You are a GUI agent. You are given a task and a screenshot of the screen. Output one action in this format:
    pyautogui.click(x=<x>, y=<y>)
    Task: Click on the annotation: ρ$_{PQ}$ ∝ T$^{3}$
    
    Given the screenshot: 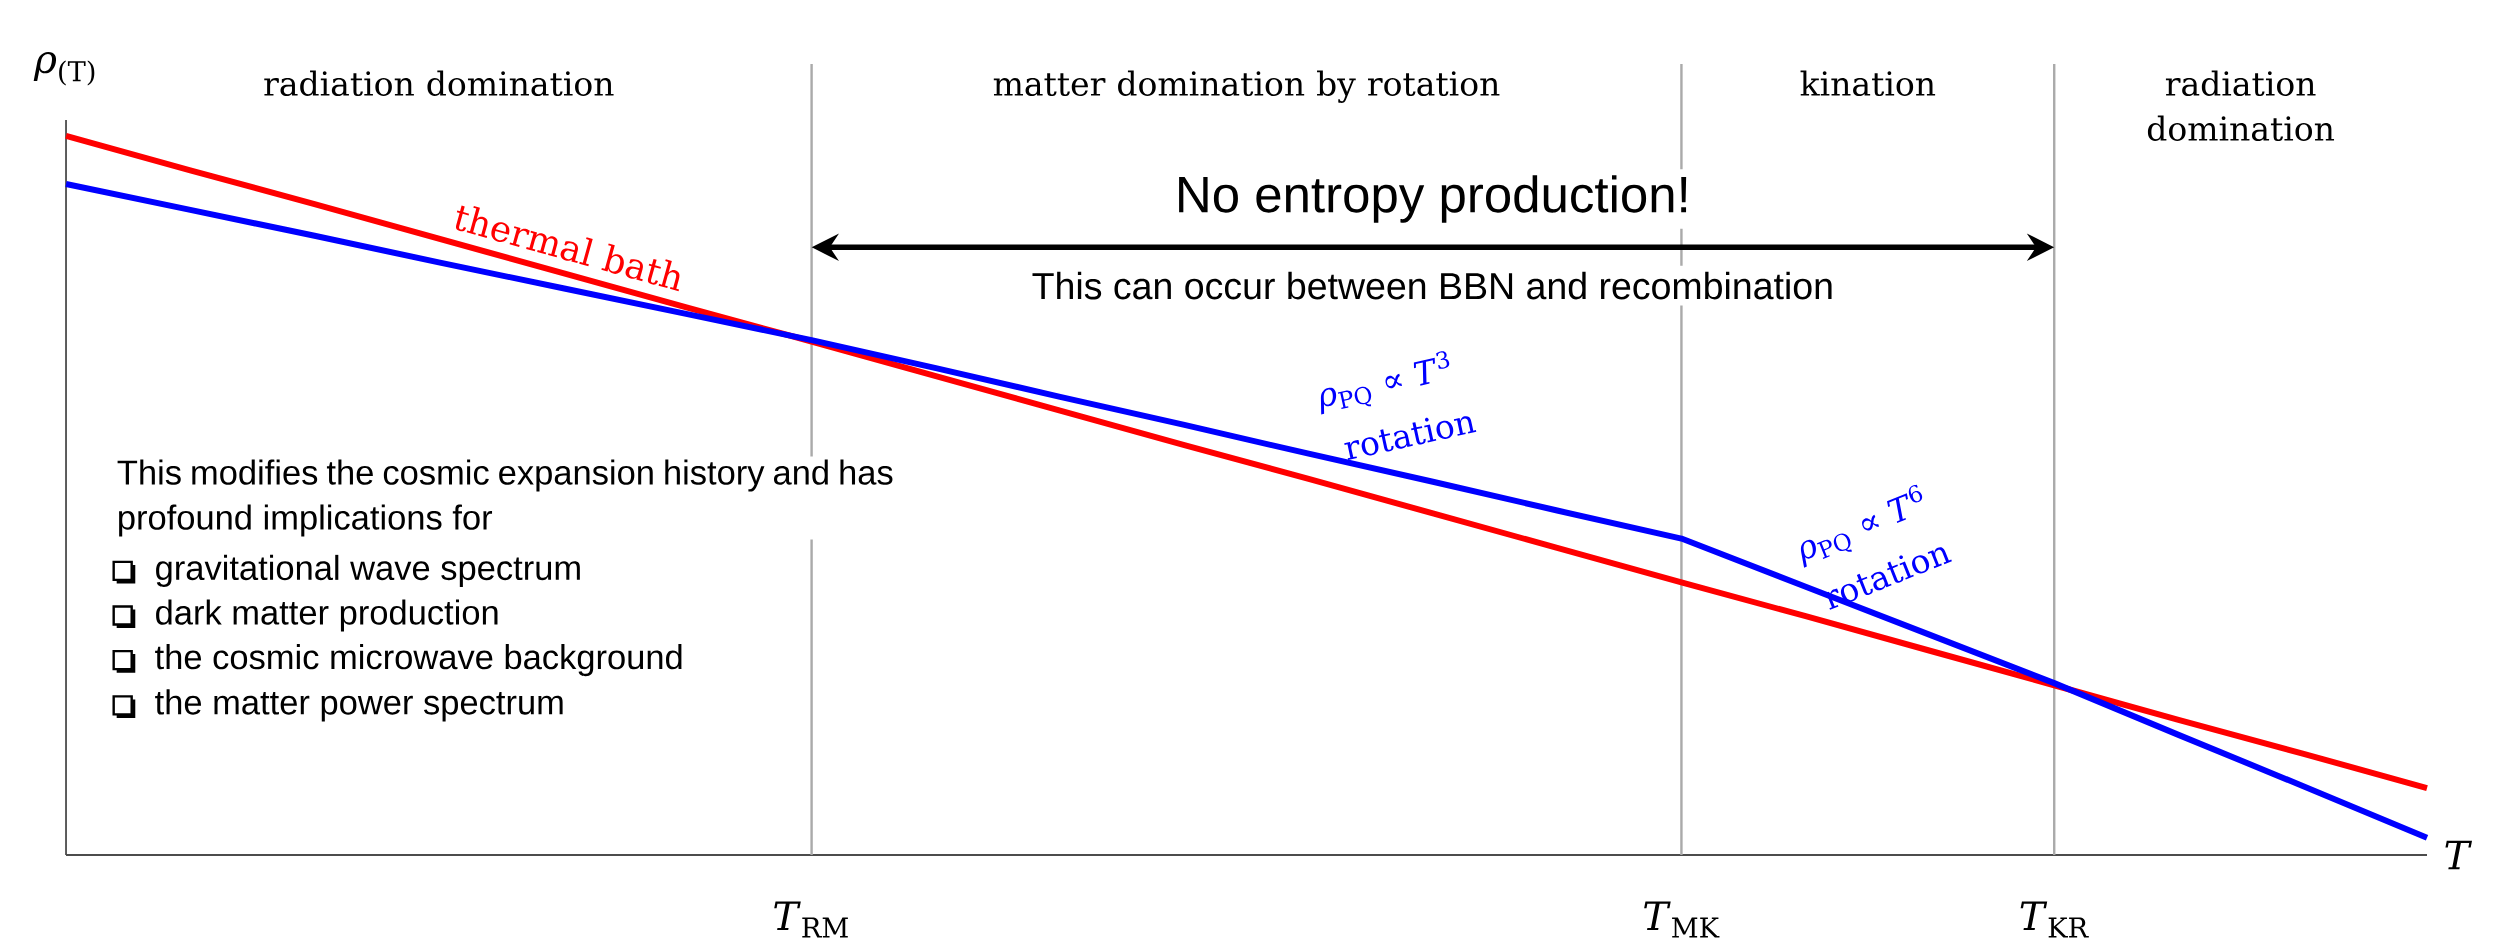 What is the action you would take?
    pyautogui.click(x=1385, y=383)
    